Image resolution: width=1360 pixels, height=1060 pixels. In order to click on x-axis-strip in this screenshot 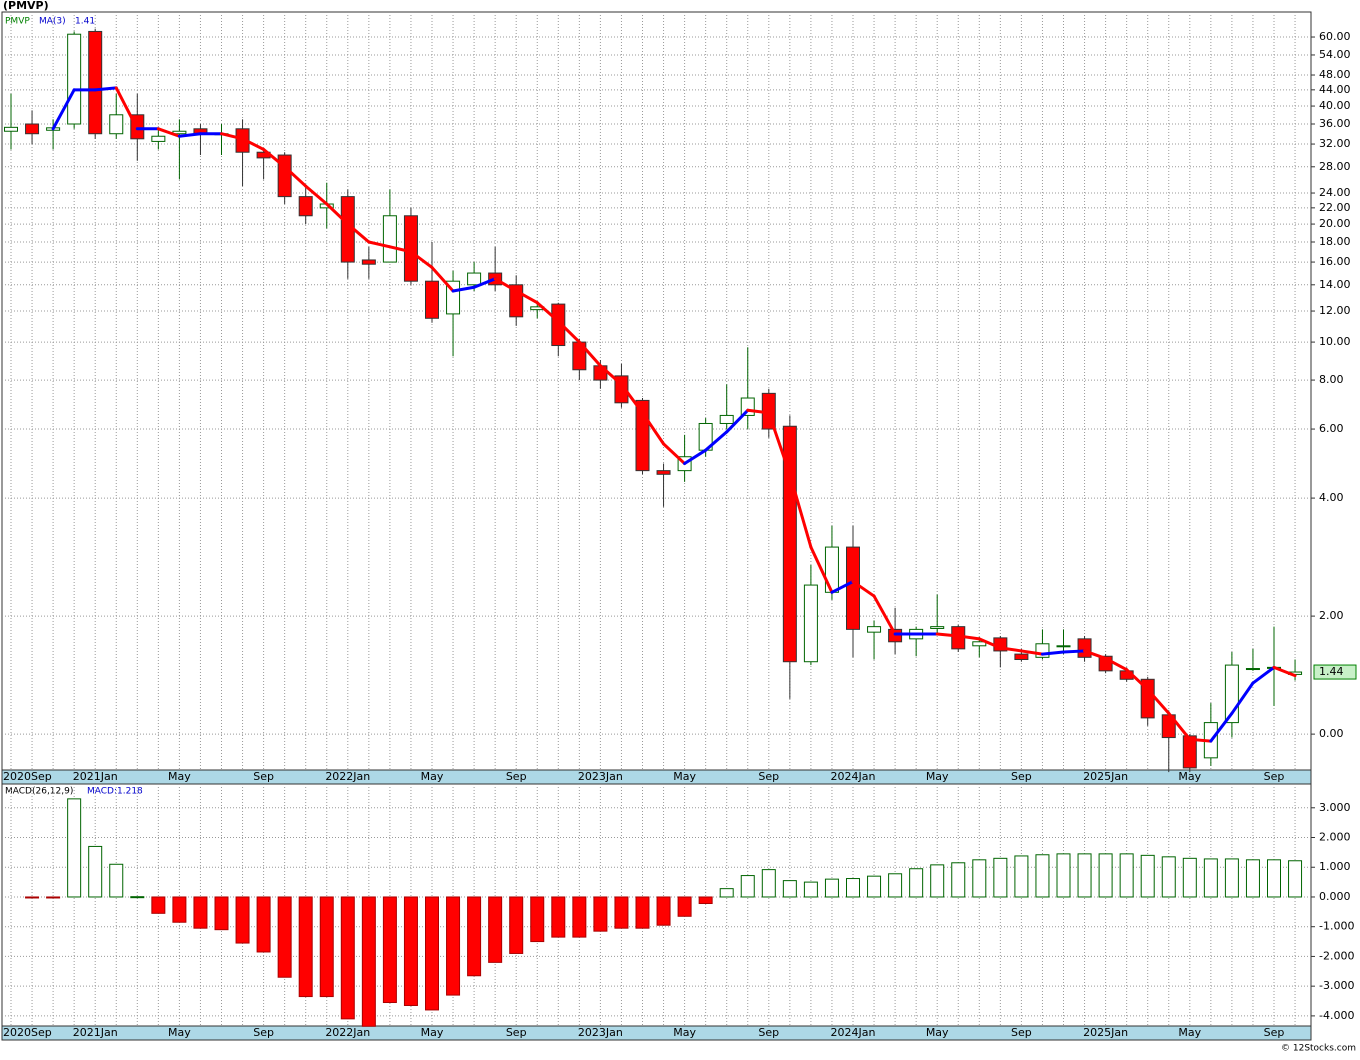, I will do `click(656, 1033)`.